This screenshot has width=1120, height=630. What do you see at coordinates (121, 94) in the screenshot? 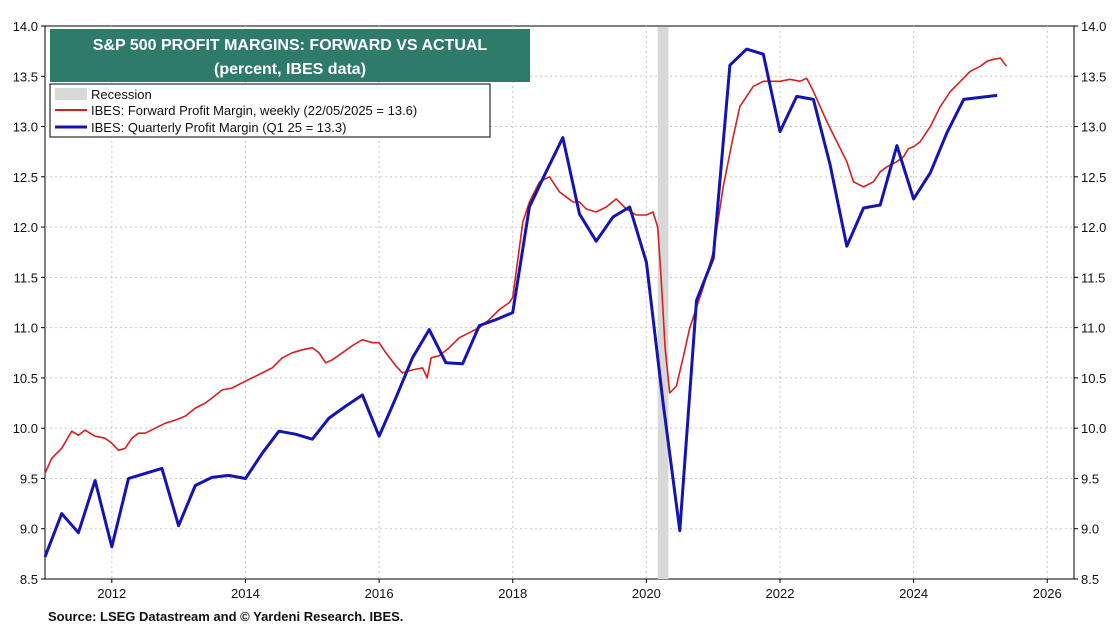
I see `legend-recession-label: Recession` at bounding box center [121, 94].